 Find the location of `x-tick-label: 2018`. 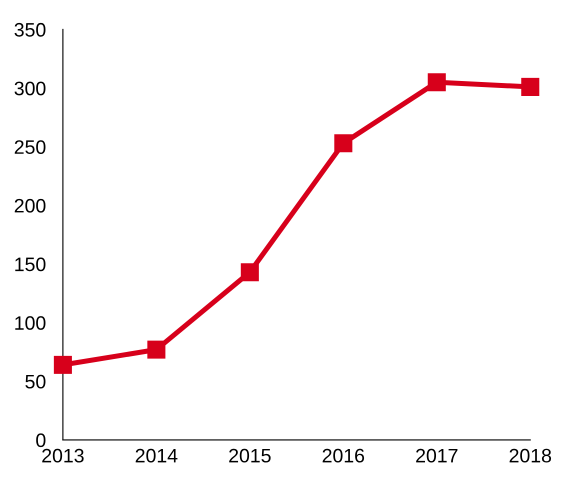

x-tick-label: 2018 is located at coordinates (531, 455).